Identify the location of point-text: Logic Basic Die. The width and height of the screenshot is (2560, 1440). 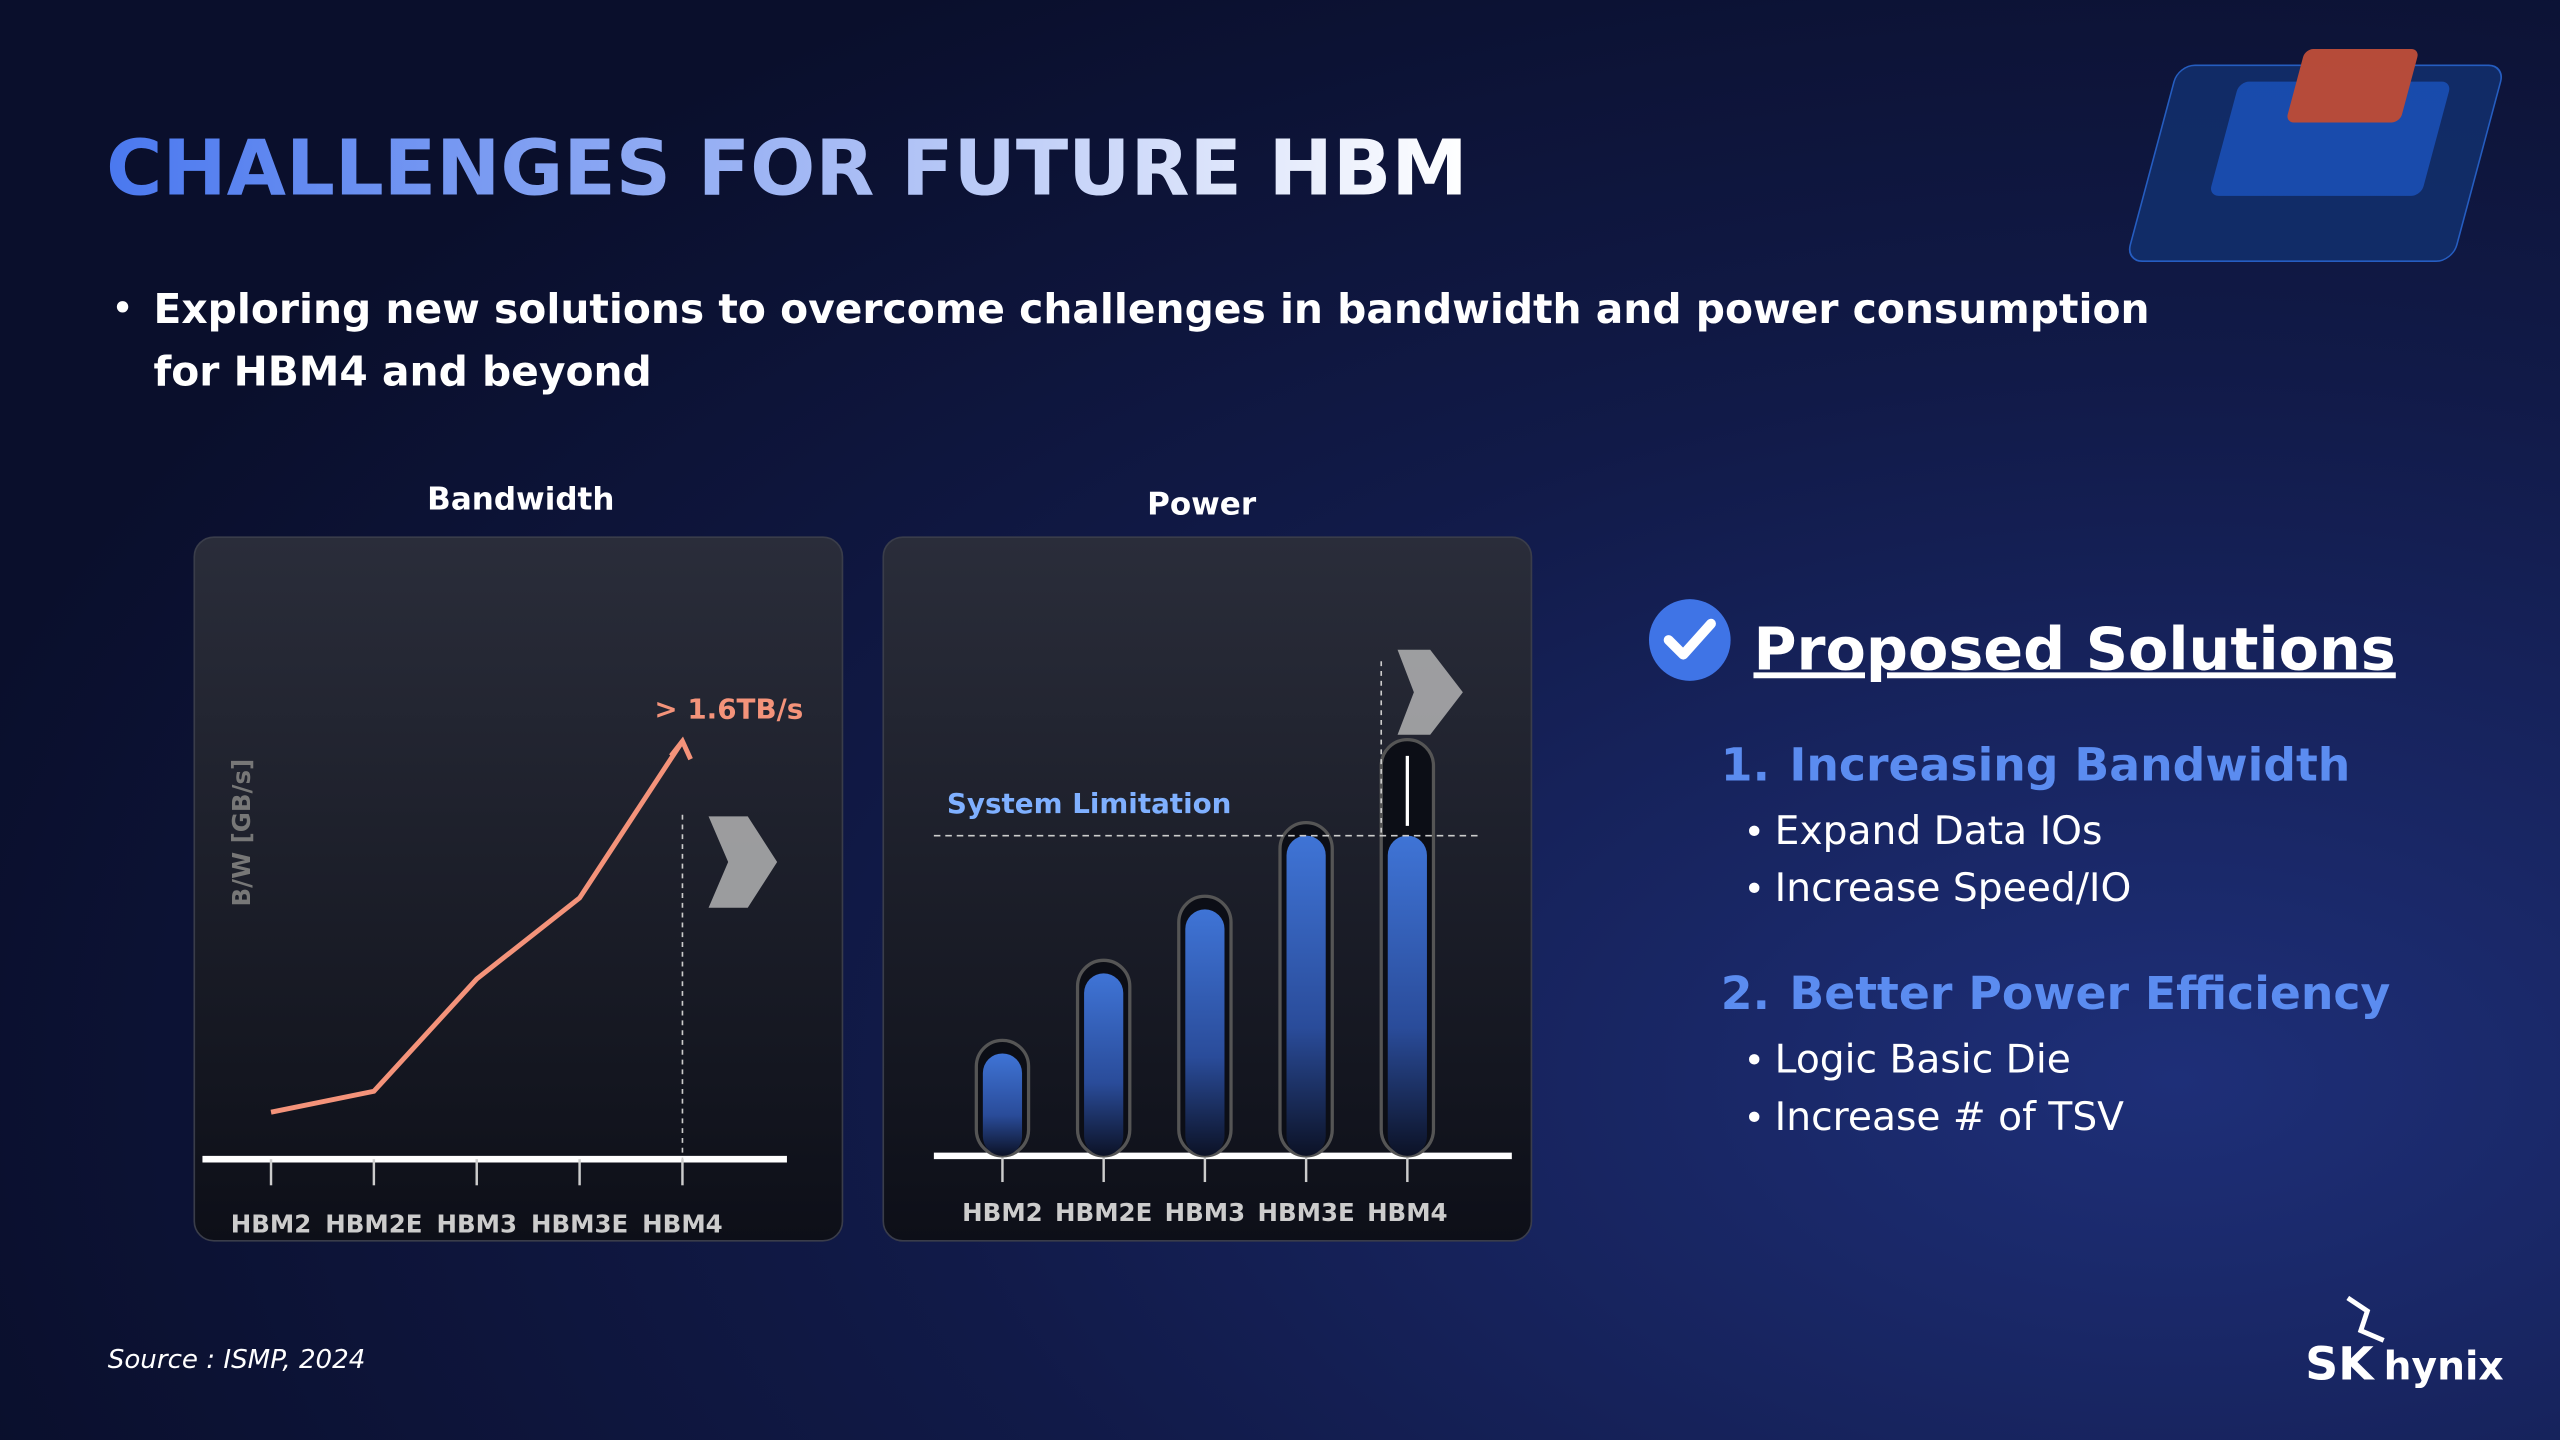
(1923, 1060).